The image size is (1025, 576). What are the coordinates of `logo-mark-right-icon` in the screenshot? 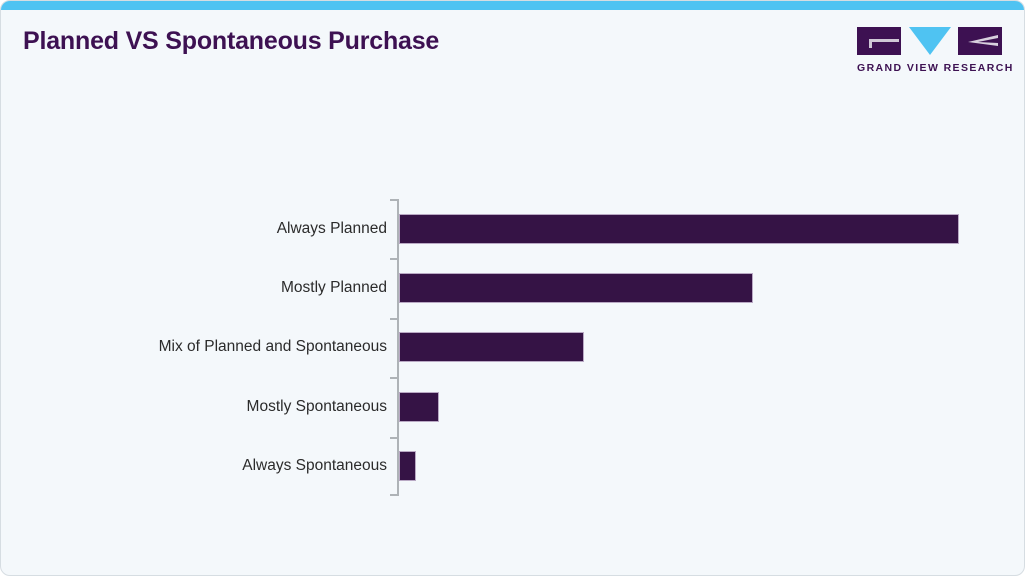 It's located at (980, 41).